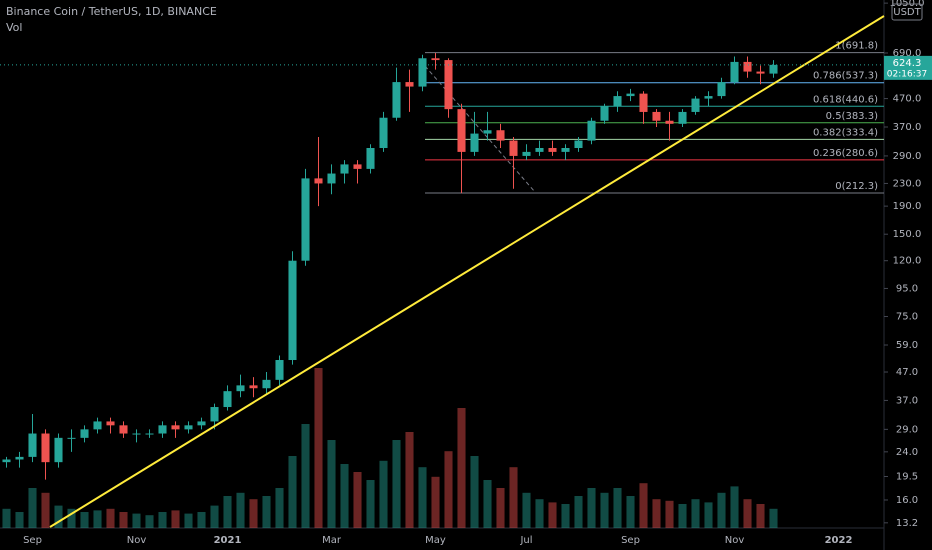 The width and height of the screenshot is (932, 550). I want to click on fib-label: 0.236(280.6), so click(845, 153).